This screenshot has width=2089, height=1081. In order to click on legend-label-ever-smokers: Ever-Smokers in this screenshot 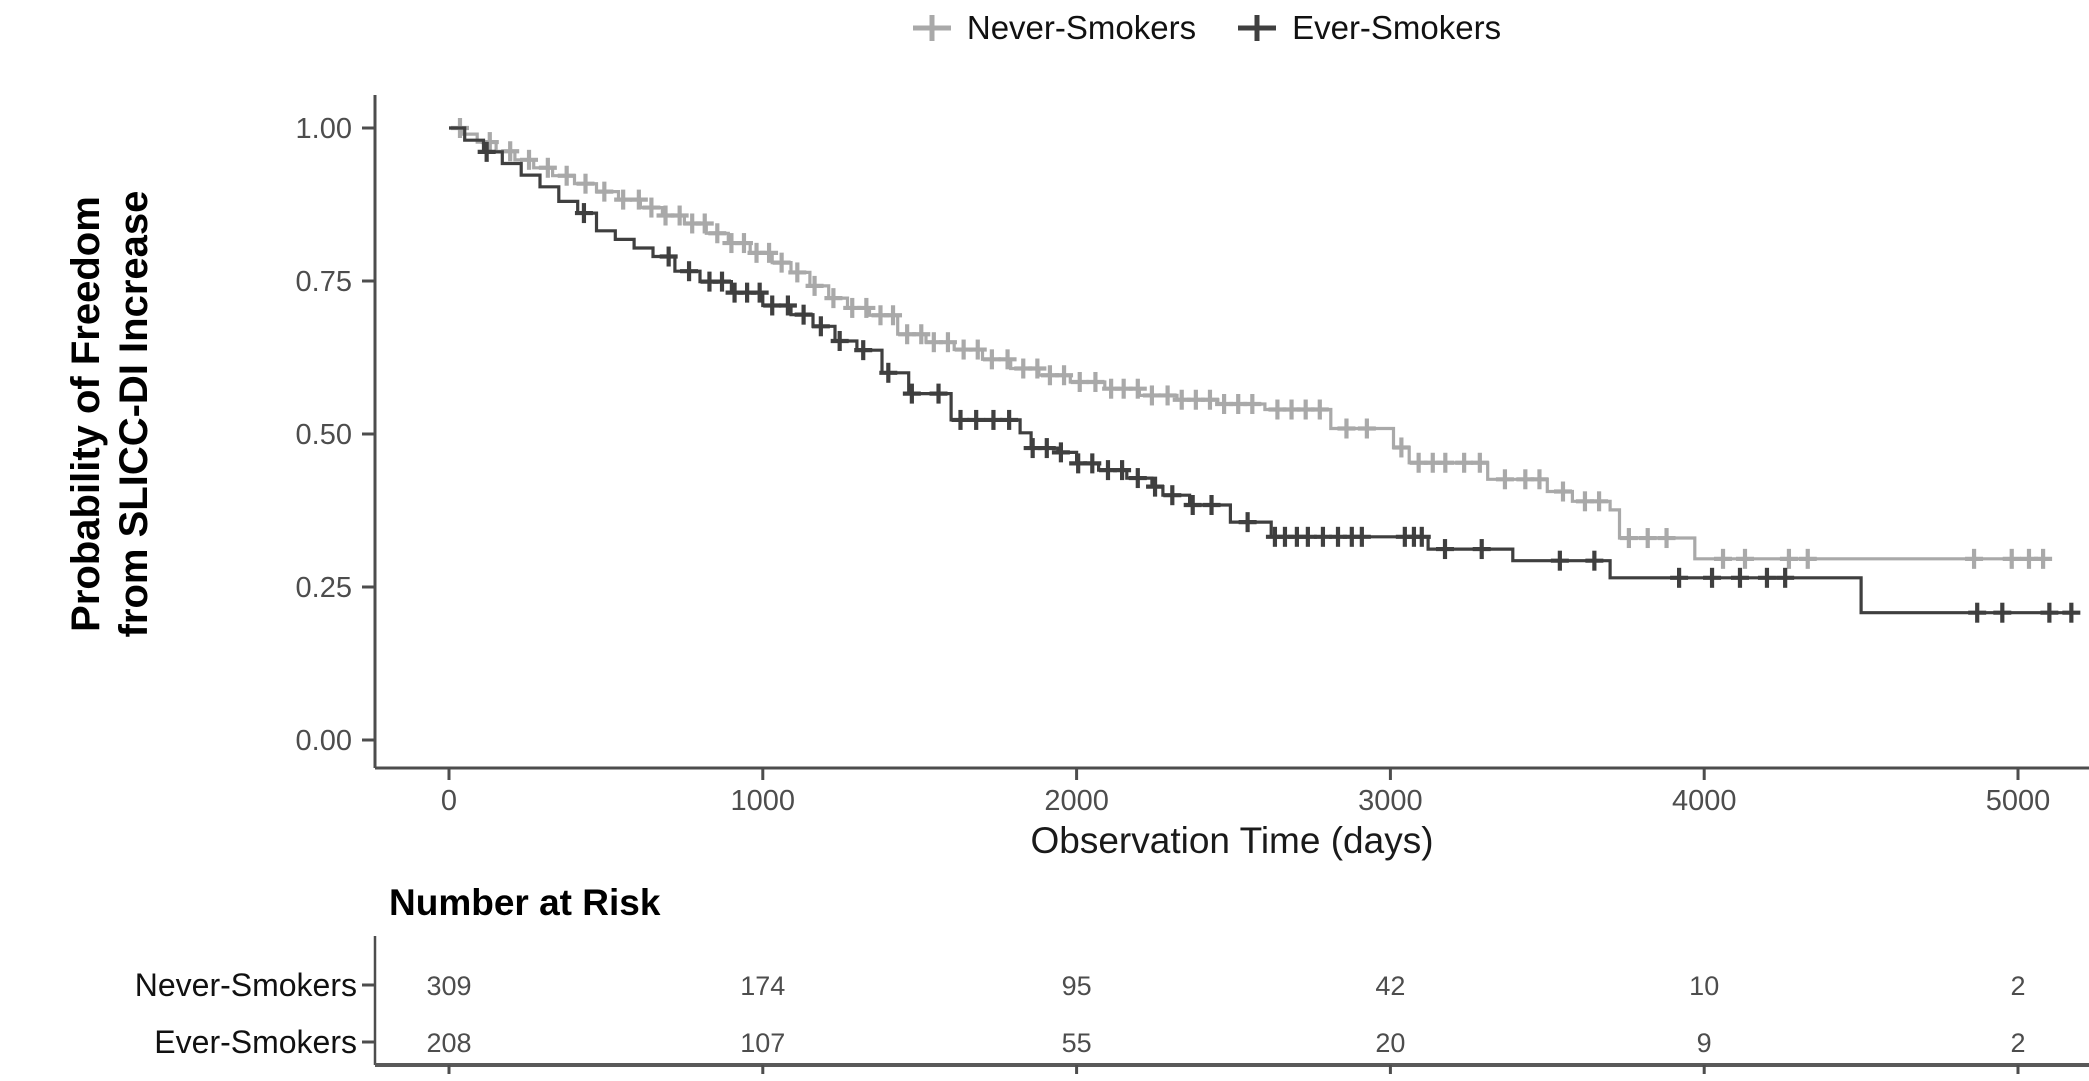, I will do `click(1397, 27)`.